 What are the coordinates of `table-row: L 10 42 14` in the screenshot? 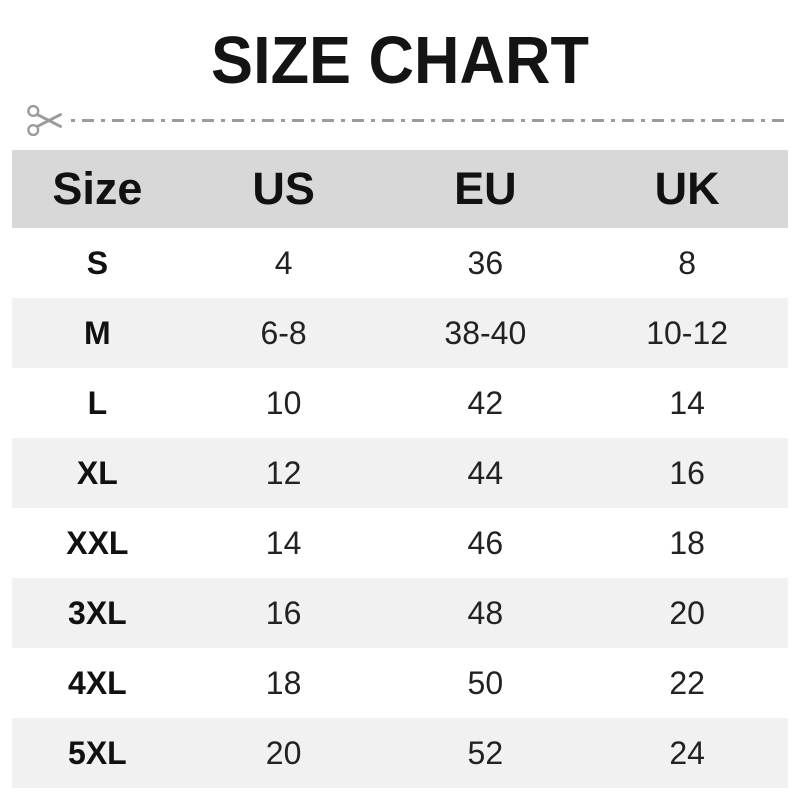 It's located at (400, 403).